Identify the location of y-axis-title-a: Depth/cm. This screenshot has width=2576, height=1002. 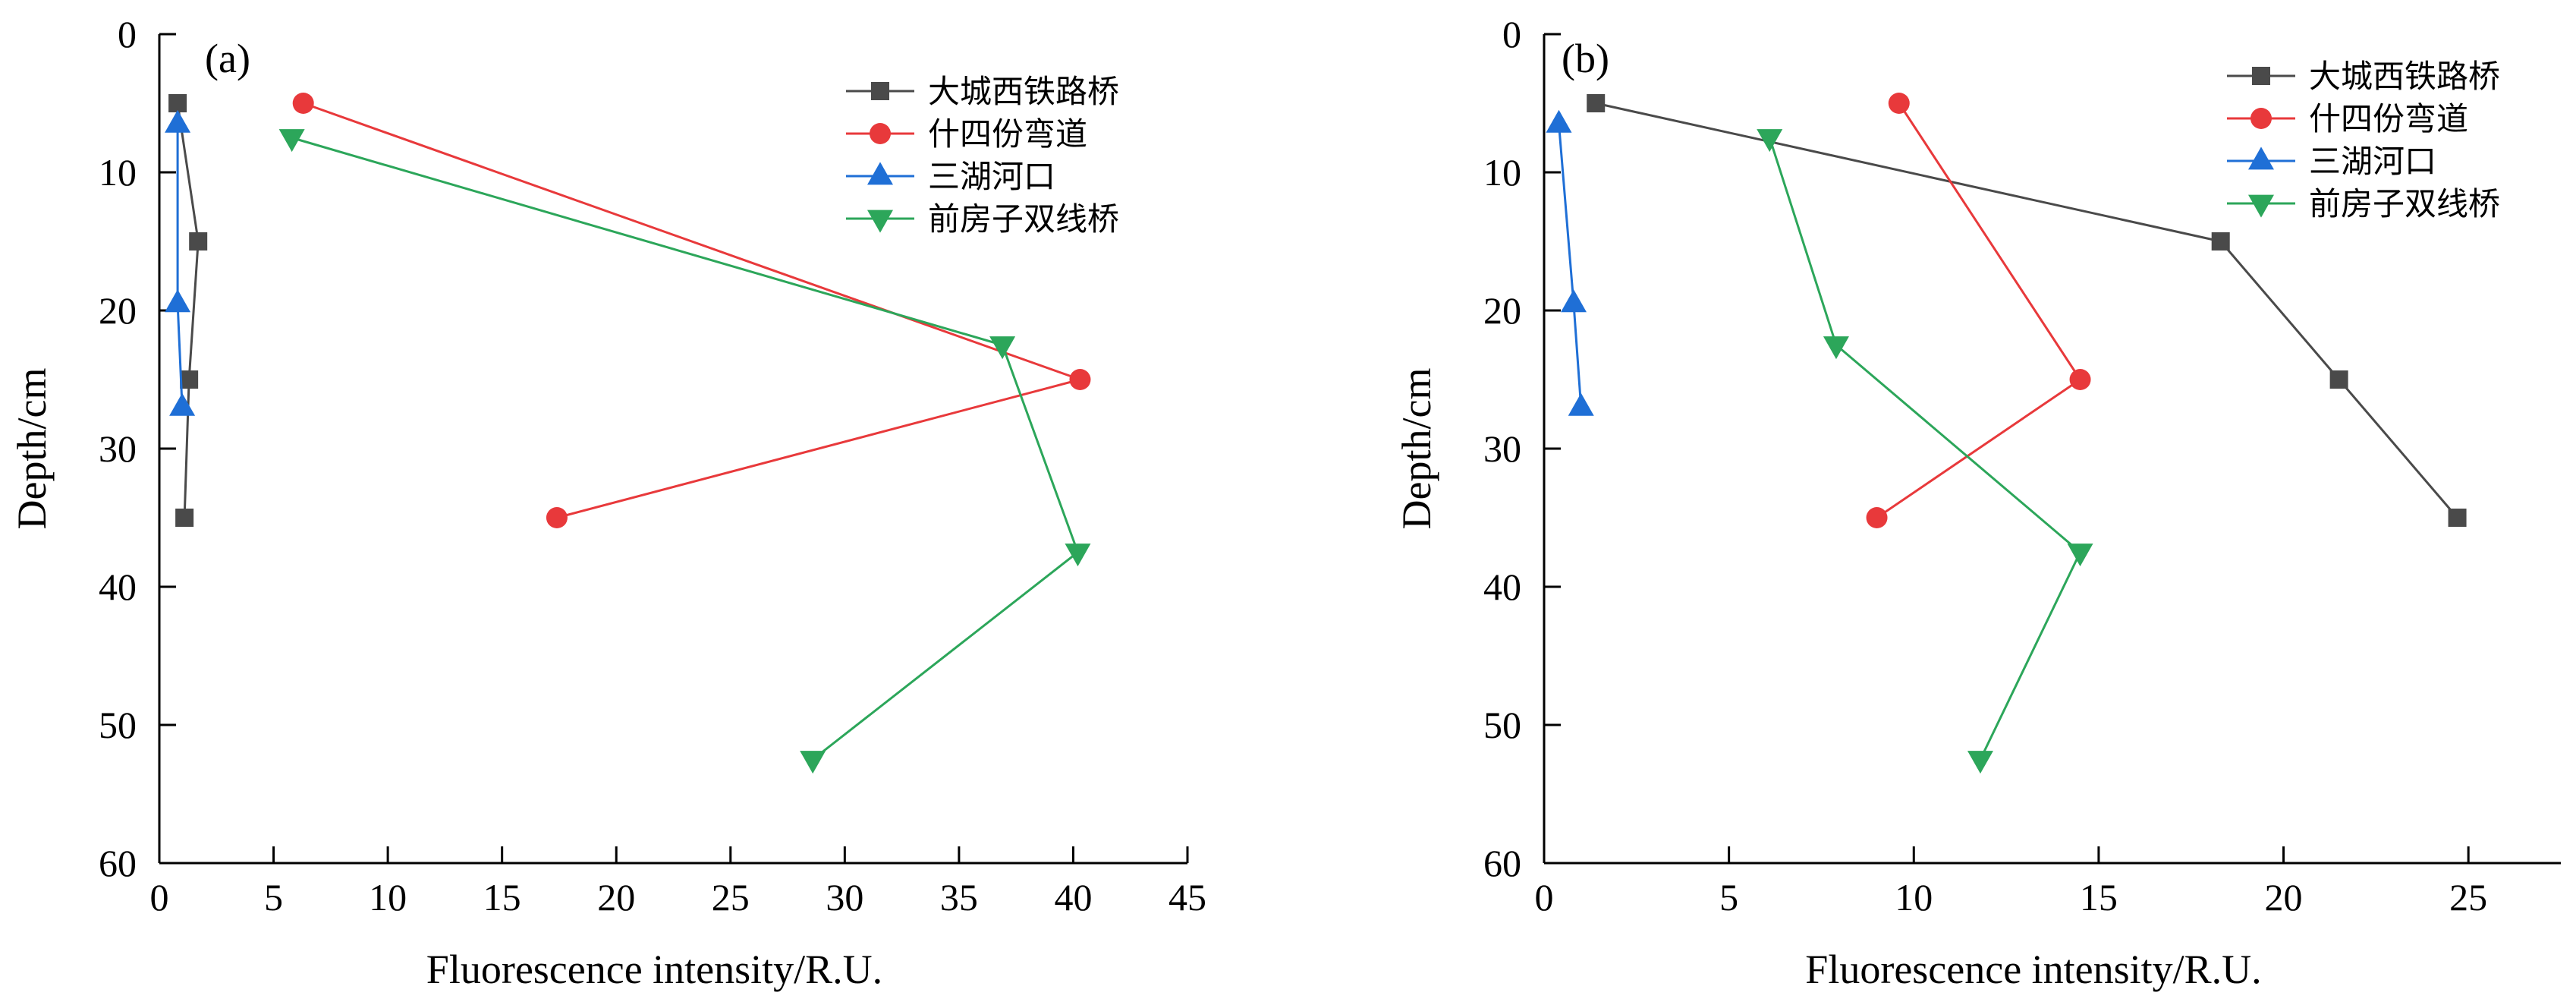
(32, 449).